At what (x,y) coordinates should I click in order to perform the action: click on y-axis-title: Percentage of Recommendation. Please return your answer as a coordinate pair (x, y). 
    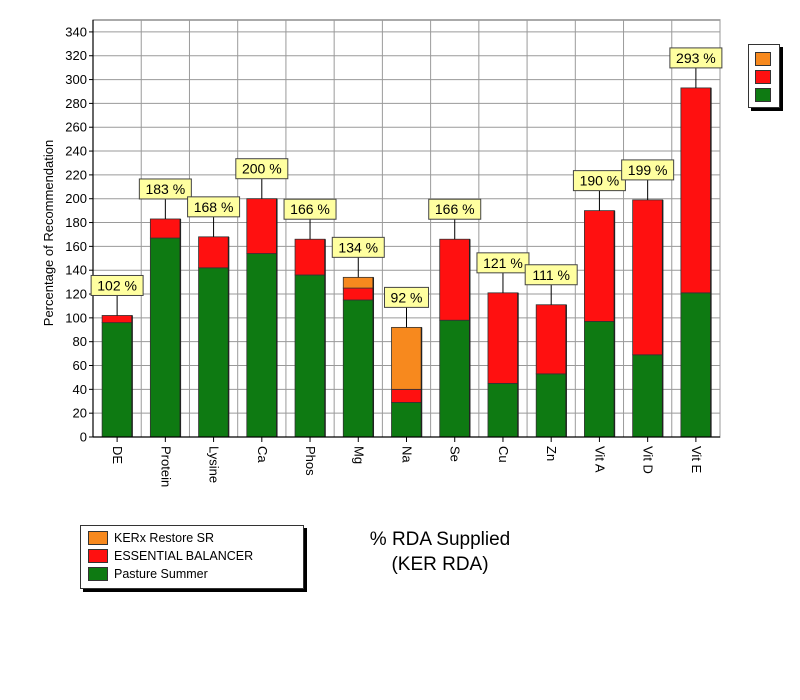
    Looking at the image, I should click on (48, 233).